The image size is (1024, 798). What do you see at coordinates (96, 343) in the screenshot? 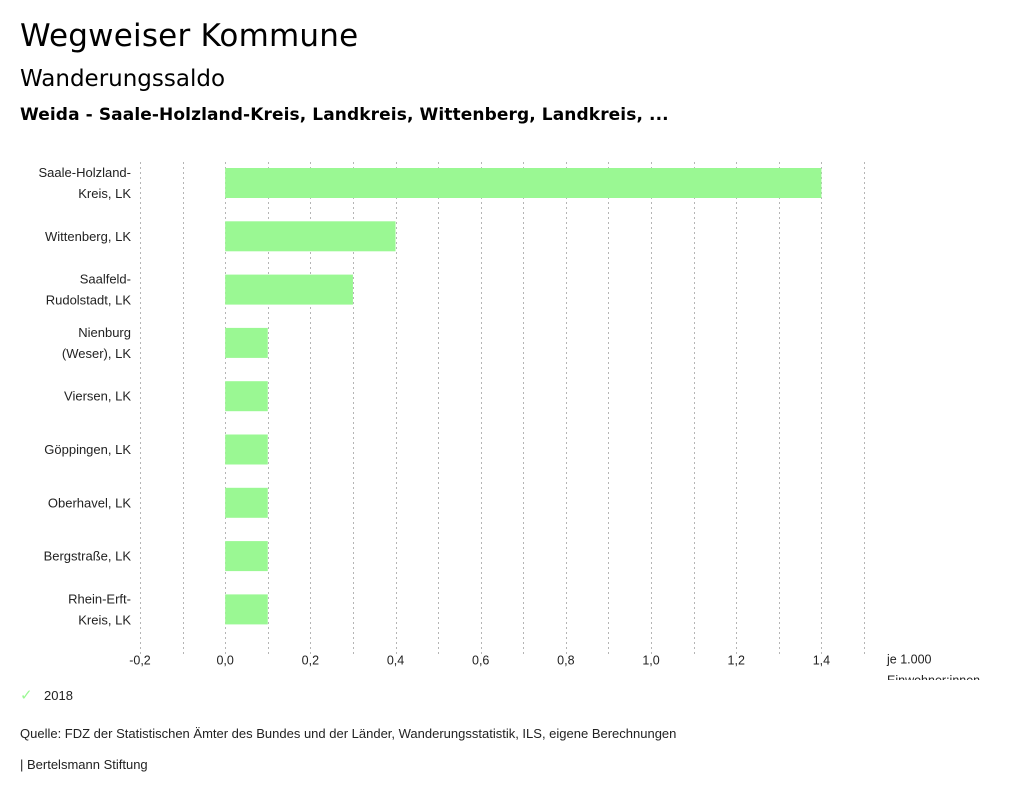
I see `category-label: Nienburg (Weser), LK` at bounding box center [96, 343].